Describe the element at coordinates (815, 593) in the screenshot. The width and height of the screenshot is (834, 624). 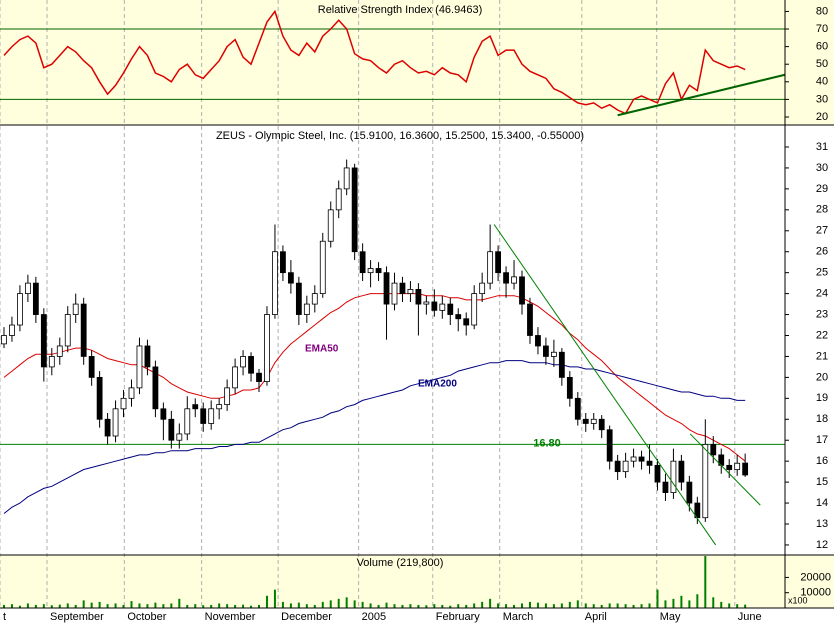
I see `y-tick-label: 10000` at that location.